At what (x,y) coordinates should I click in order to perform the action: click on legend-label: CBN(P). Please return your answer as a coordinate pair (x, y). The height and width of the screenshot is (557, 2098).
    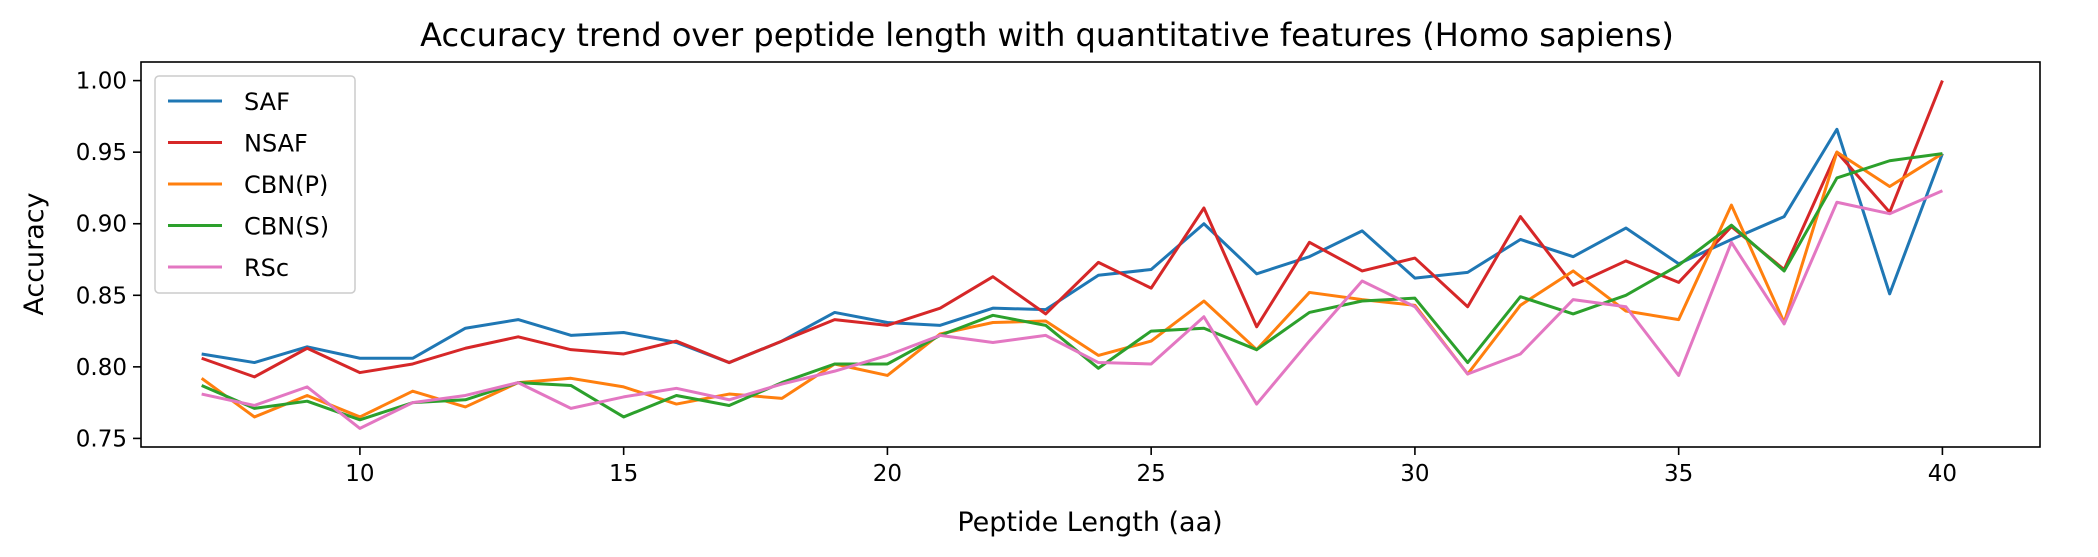
    Looking at the image, I should click on (286, 185).